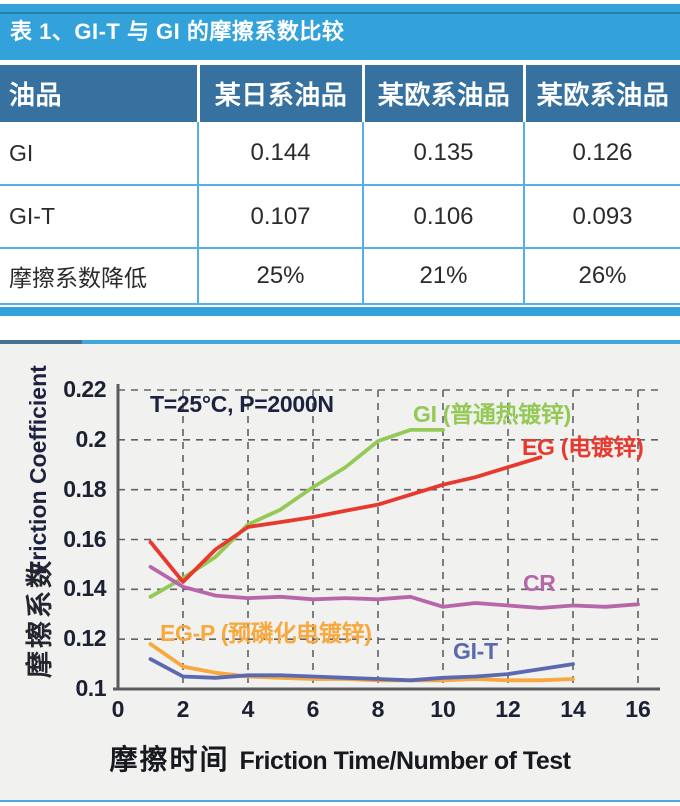  Describe the element at coordinates (340, 311) in the screenshot. I see `table-bottom-bar` at that location.